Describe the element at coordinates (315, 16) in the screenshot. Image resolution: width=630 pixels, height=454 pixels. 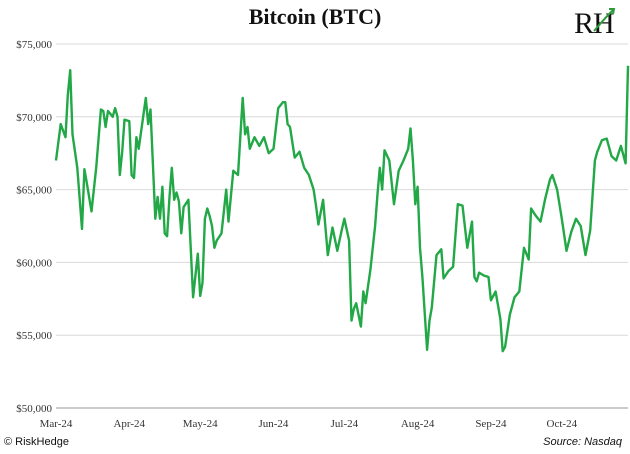
I see `chart-title: Bitcoin (BTC)` at that location.